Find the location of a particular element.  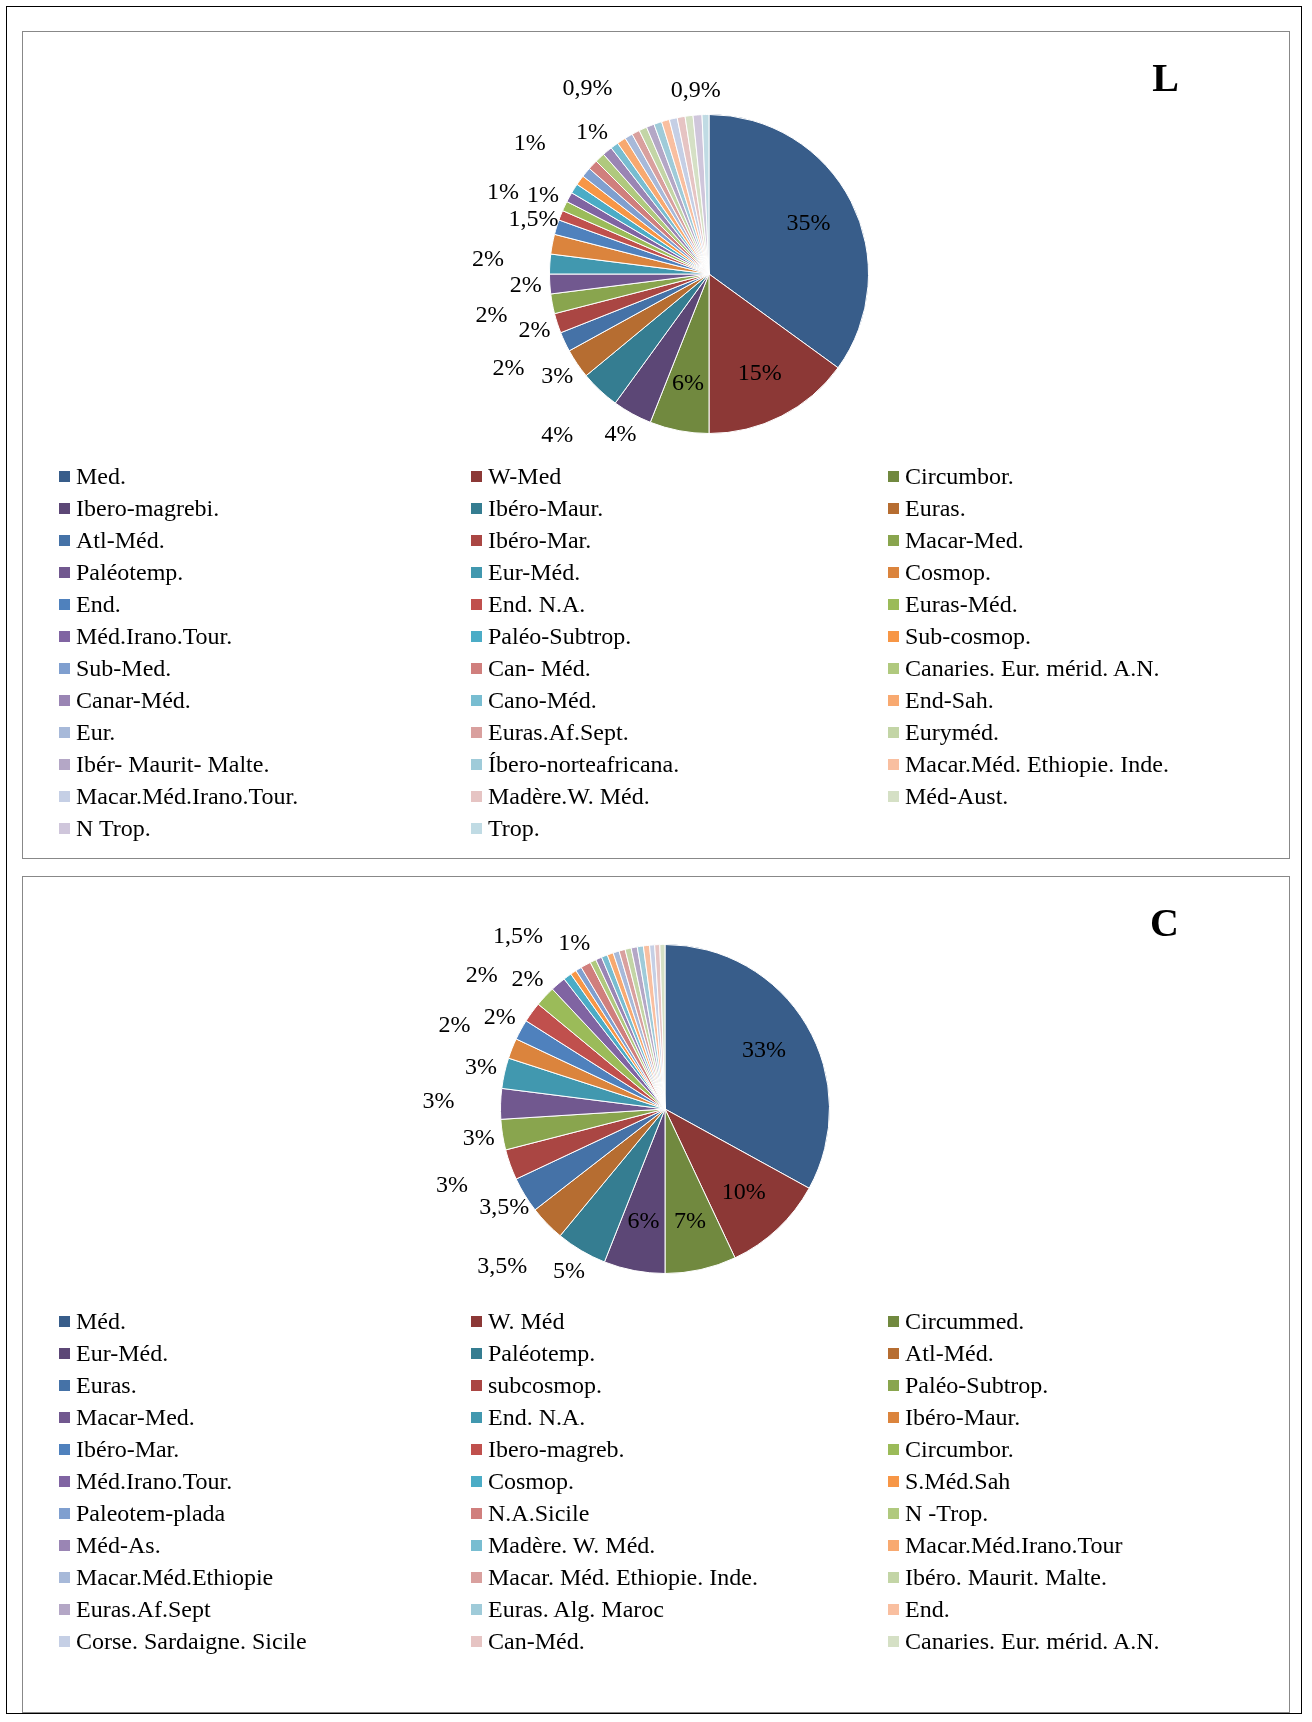

legend-label: Méd-Aust. is located at coordinates (957, 796).